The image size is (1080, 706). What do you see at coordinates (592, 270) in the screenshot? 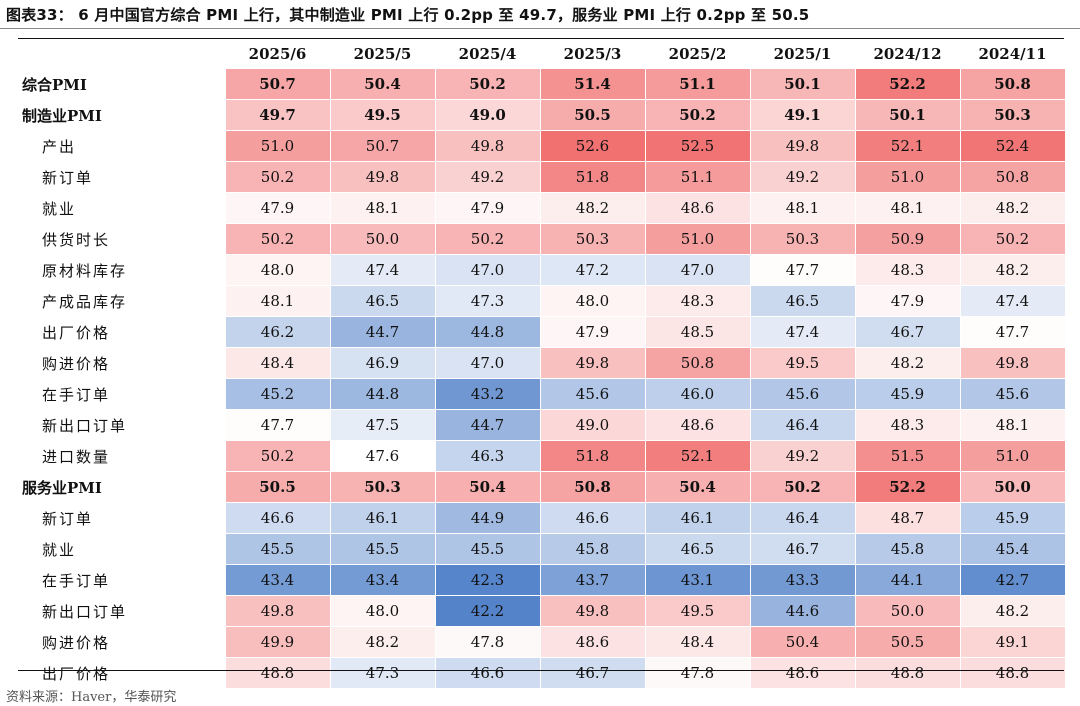
I see `value-cell: 47.2` at bounding box center [592, 270].